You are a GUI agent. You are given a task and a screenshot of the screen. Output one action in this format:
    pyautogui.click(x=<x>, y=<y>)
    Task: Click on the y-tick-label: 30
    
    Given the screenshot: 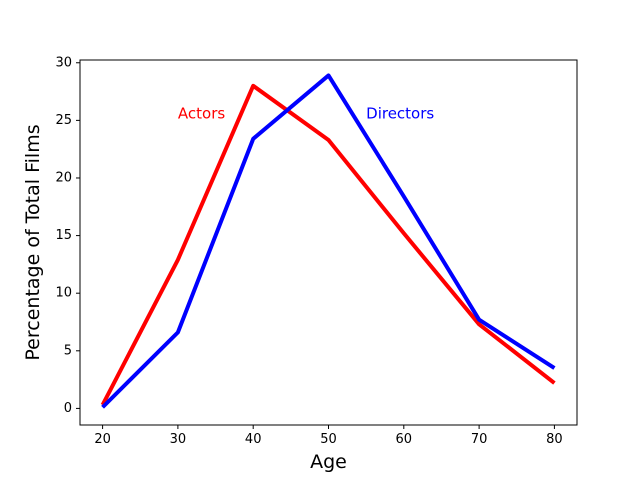 What is the action you would take?
    pyautogui.click(x=63, y=62)
    